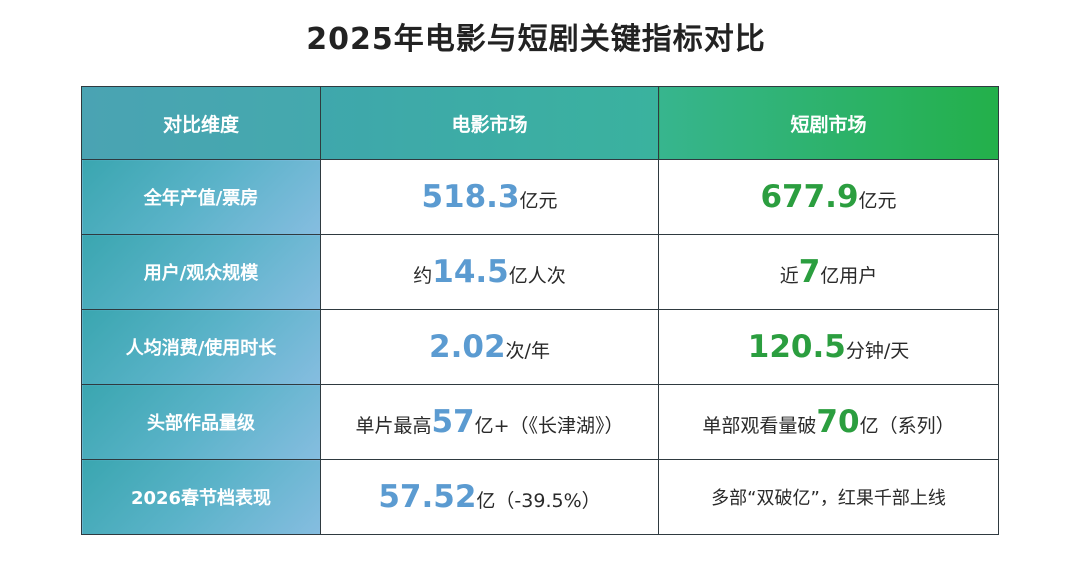 The image size is (1072, 563). I want to click on page-title: 2025年电影与短剧关键指标对比, so click(536, 39).